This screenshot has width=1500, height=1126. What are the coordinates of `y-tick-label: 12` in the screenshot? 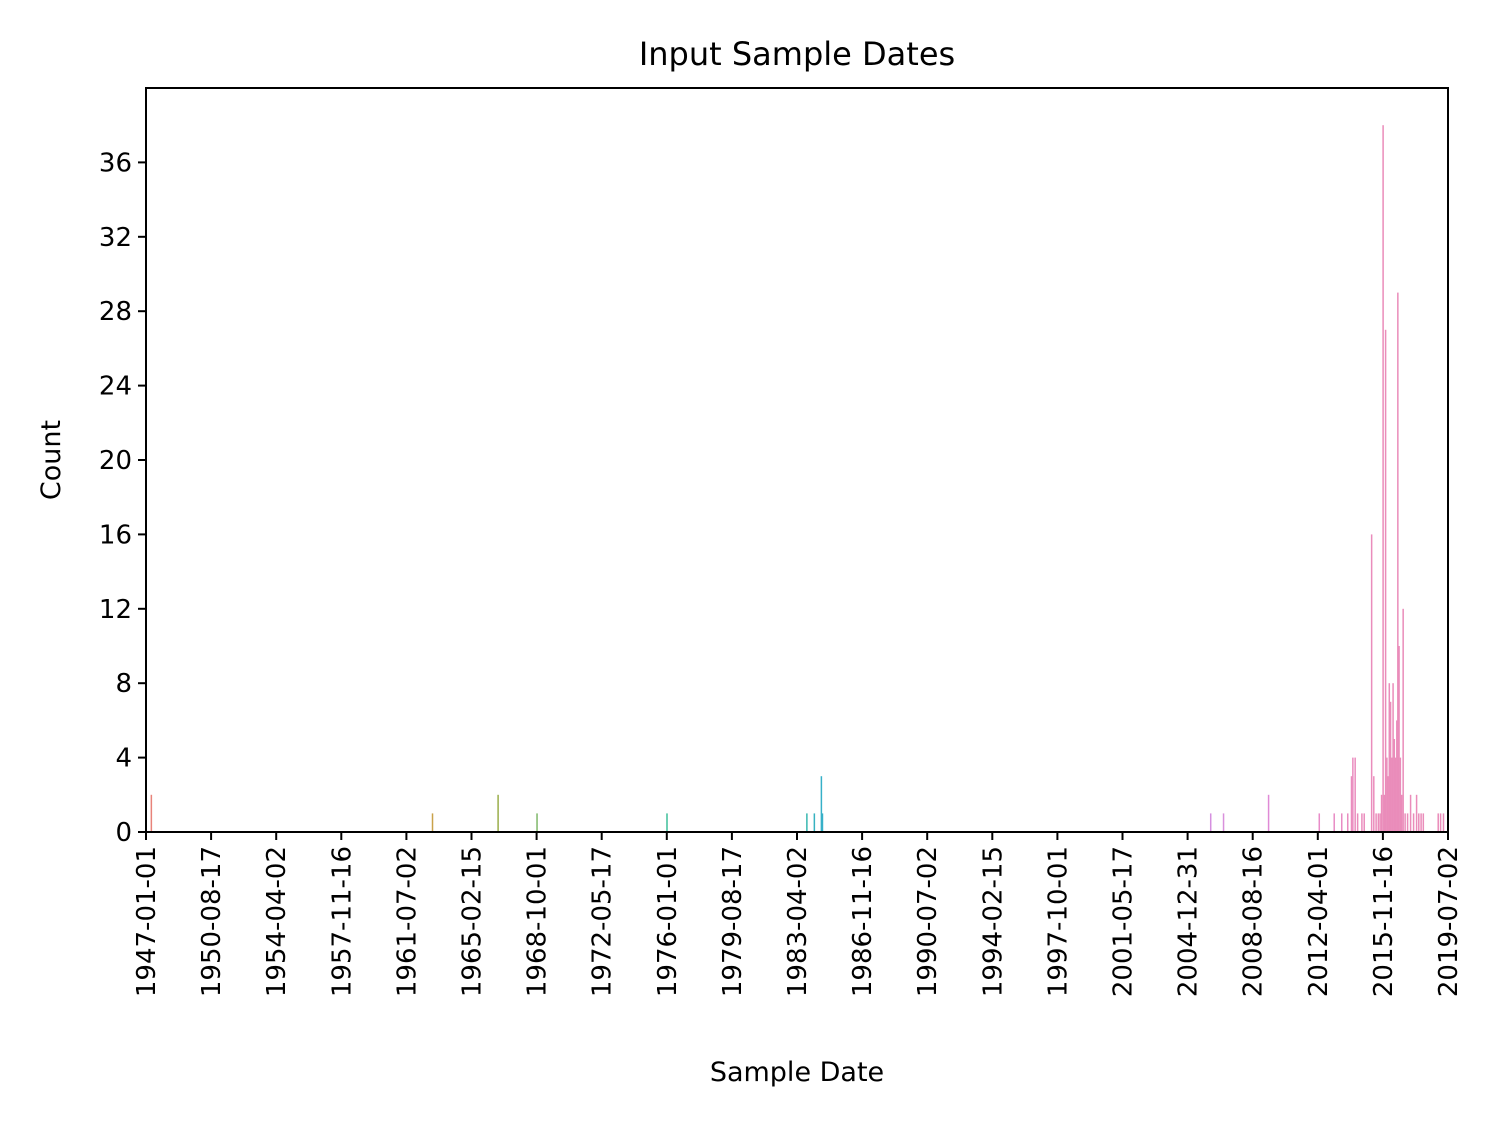 It's located at (115, 610).